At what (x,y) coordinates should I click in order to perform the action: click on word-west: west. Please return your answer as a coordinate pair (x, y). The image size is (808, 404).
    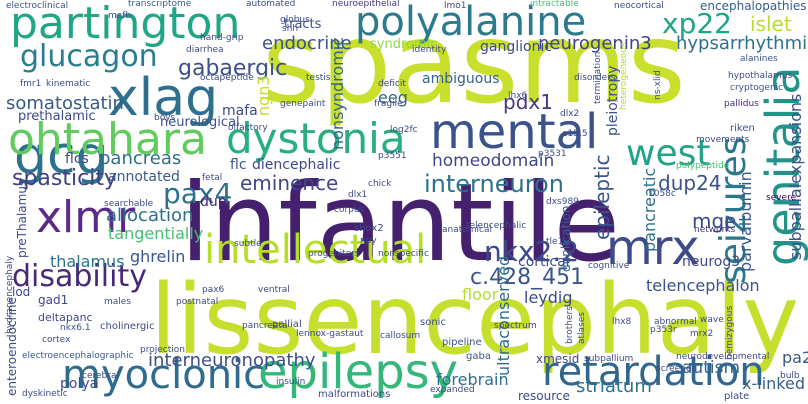
    Looking at the image, I should click on (668, 153).